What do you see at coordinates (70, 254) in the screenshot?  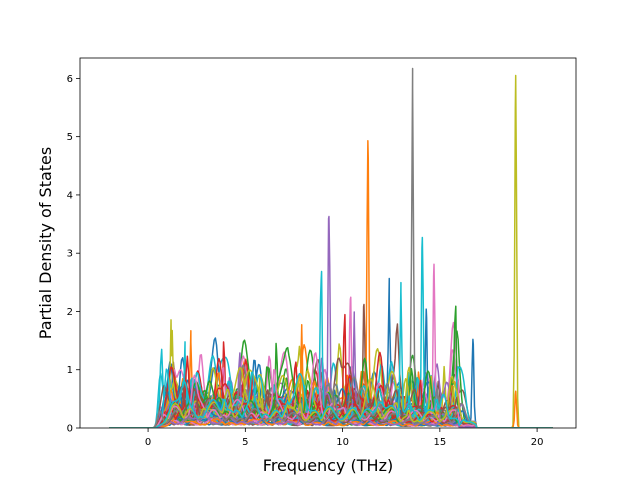 I see `y-tick-label: 3` at bounding box center [70, 254].